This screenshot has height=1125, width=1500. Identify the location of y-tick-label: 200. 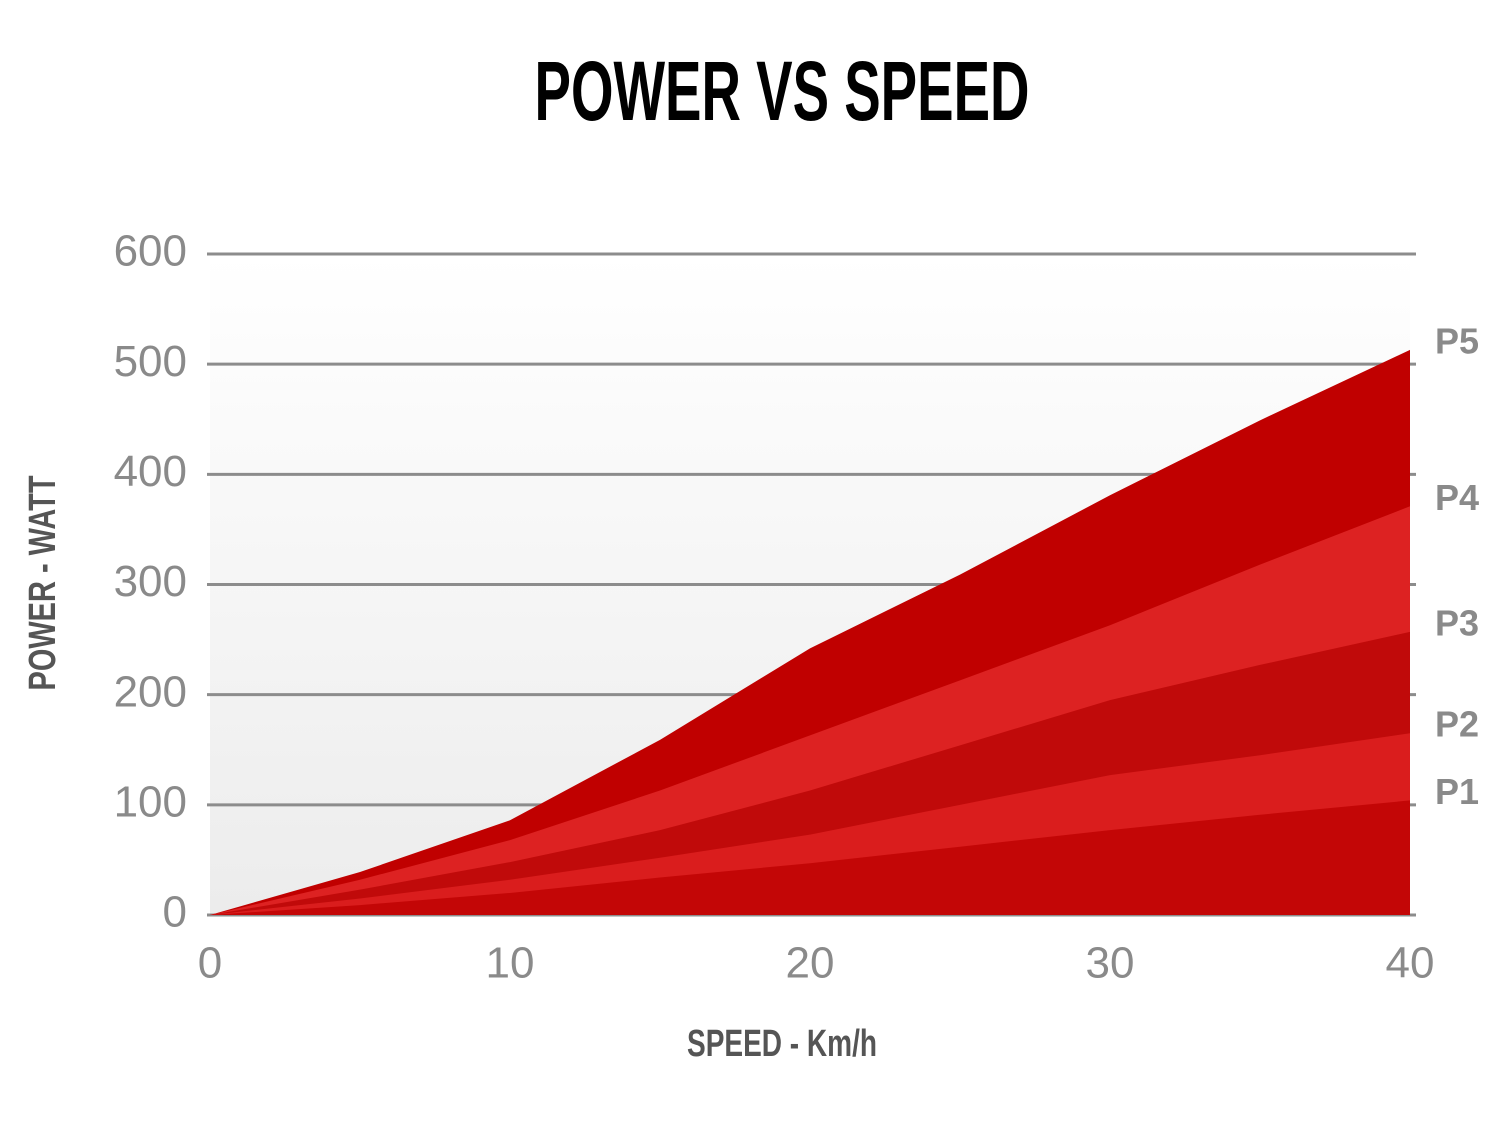
(150, 691).